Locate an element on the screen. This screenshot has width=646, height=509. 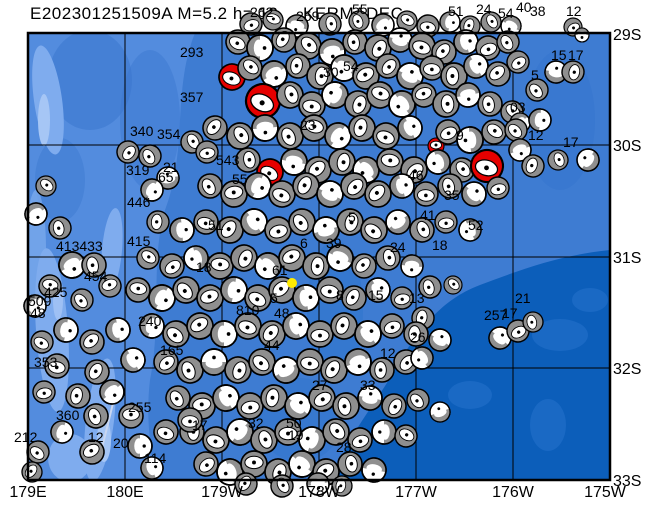
event-label: 259 is located at coordinates (308, 16).